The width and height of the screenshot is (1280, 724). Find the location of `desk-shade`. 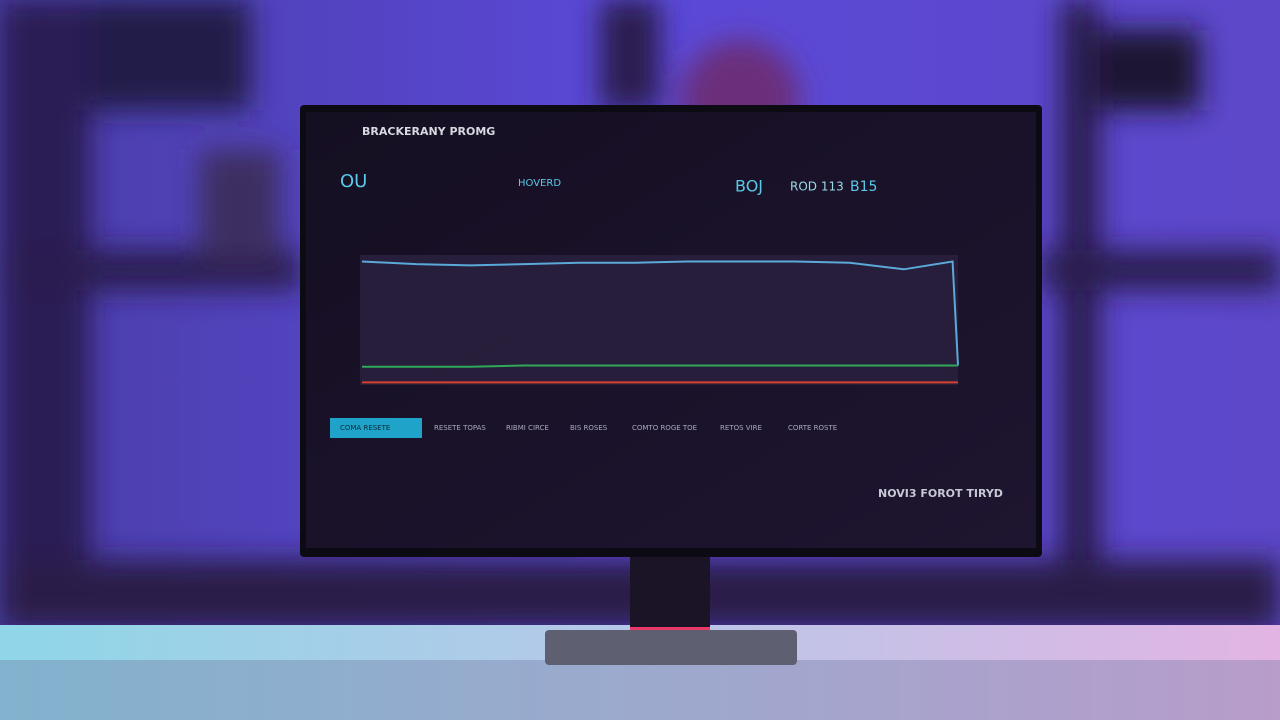

desk-shade is located at coordinates (640, 690).